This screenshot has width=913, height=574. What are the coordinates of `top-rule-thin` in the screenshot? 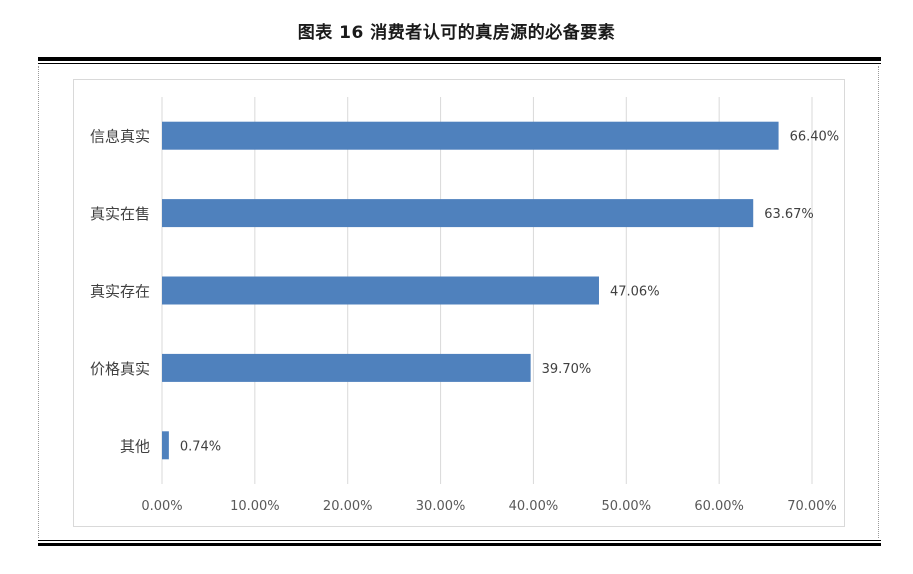 It's located at (459, 63).